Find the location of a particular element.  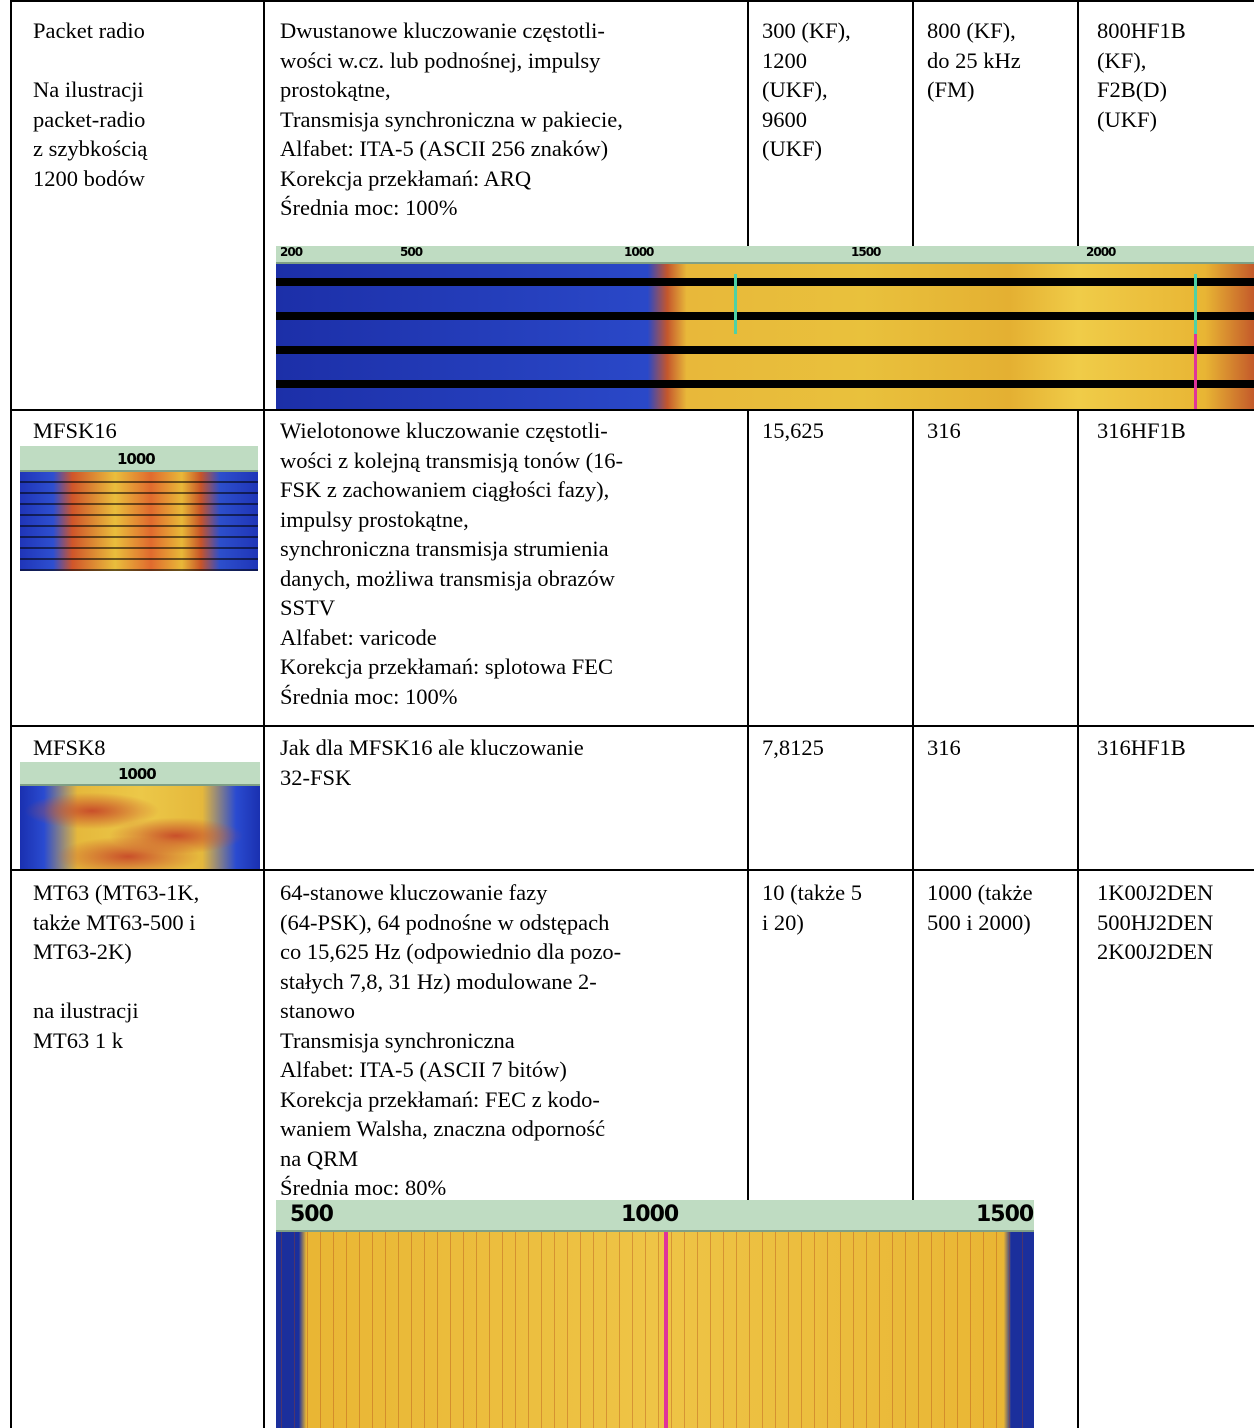

row-3-bandwidth: 316 is located at coordinates (944, 747).